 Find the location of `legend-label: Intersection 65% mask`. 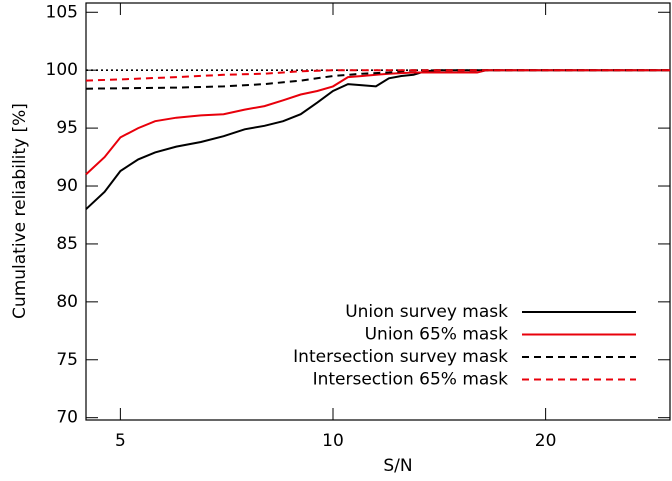

legend-label: Intersection 65% mask is located at coordinates (411, 380).